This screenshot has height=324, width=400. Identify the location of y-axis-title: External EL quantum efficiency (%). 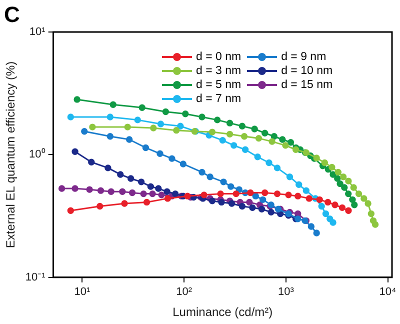
(11, 154).